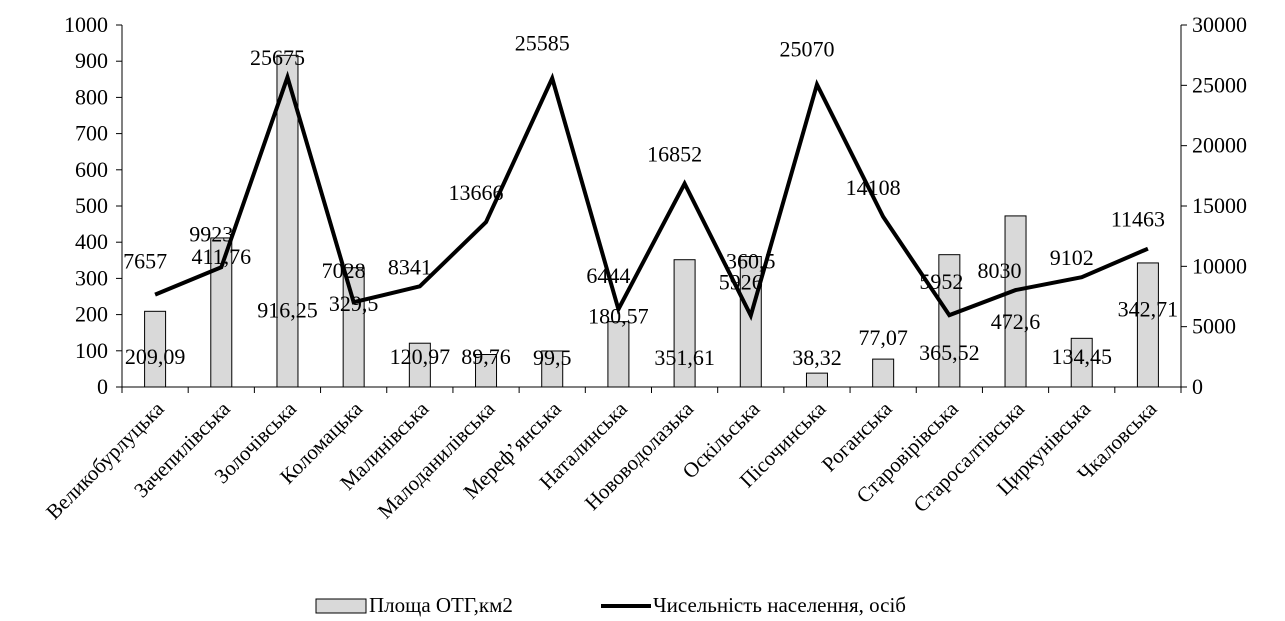 The width and height of the screenshot is (1285, 621). What do you see at coordinates (817, 357) in the screenshot?
I see `bar-data-label: 38,32` at bounding box center [817, 357].